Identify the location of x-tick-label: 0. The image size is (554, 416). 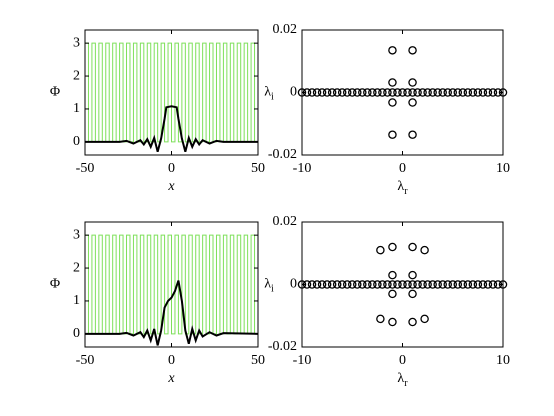
(402, 360).